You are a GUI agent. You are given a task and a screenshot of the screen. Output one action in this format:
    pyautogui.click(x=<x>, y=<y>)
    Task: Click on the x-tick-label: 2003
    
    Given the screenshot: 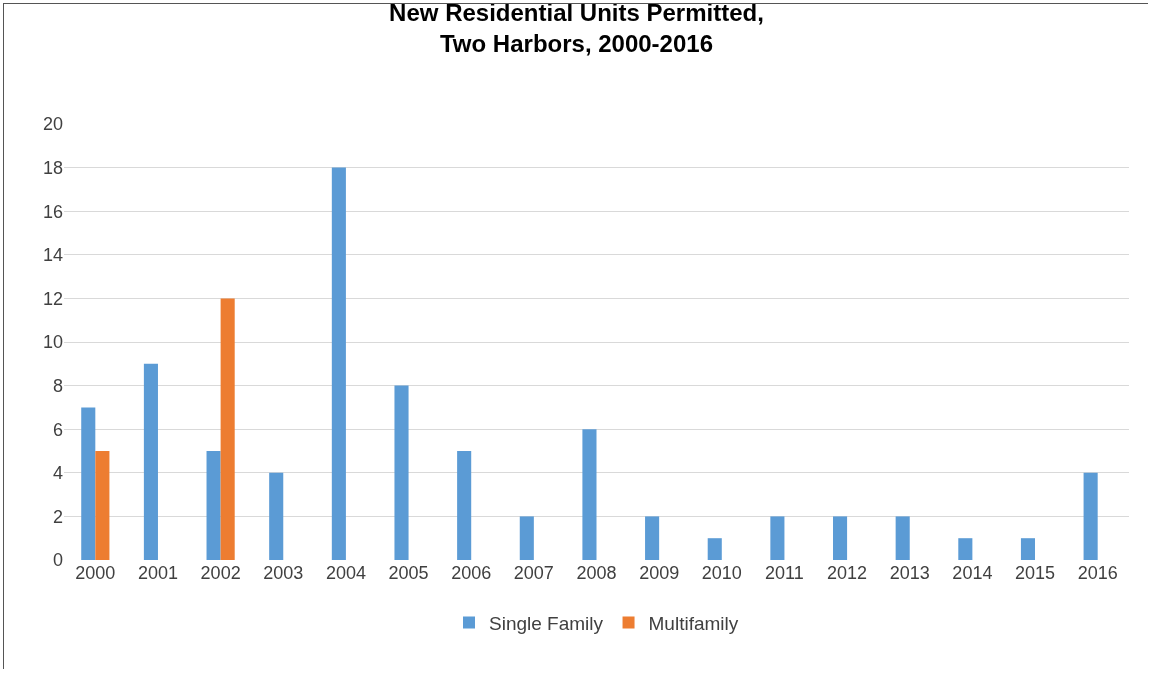 What is the action you would take?
    pyautogui.click(x=283, y=573)
    